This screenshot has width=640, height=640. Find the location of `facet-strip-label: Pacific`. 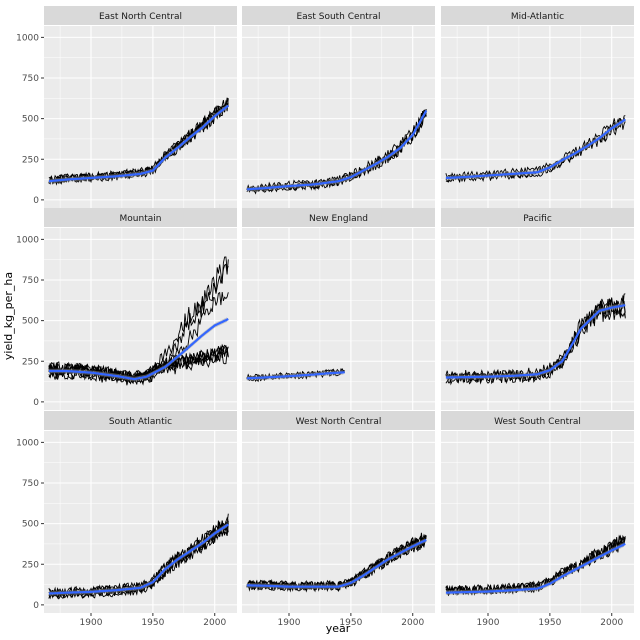

facet-strip-label: Pacific is located at coordinates (537, 219).